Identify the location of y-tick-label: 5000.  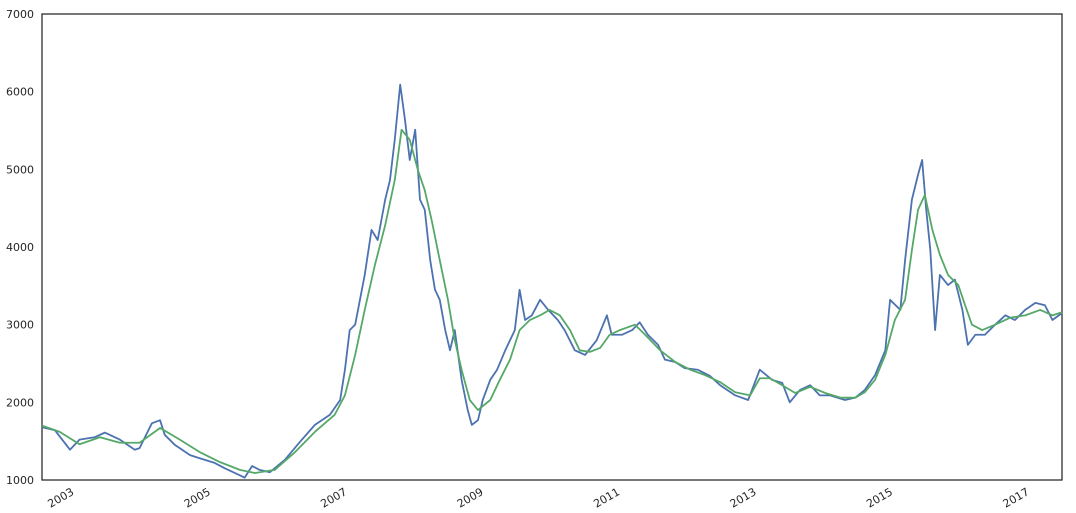
(20, 169).